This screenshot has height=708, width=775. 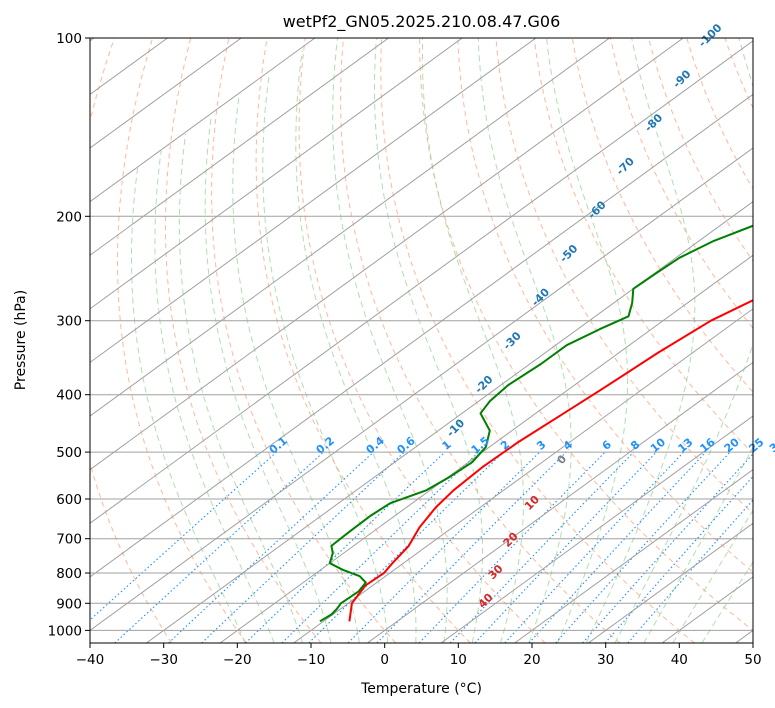 I want to click on y-tick-label: 700, so click(x=69, y=540).